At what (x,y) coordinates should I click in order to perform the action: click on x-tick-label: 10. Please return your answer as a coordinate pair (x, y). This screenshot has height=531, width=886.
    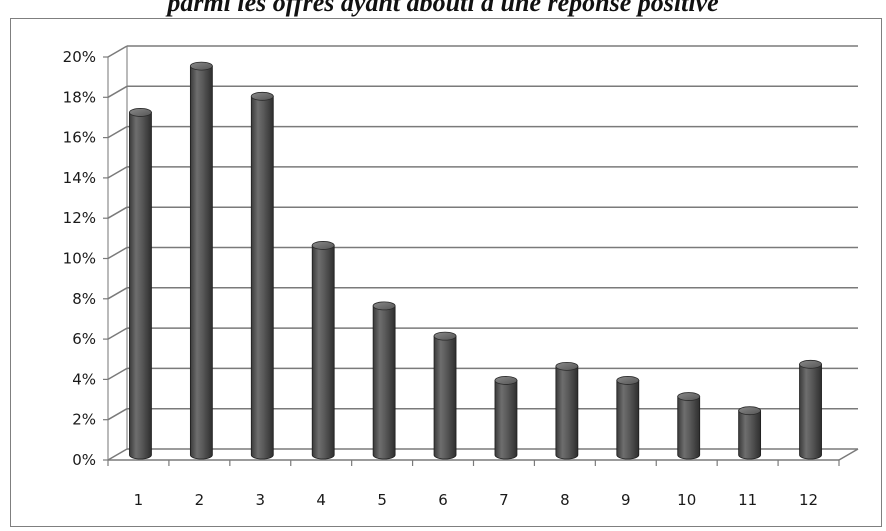
    Looking at the image, I should click on (686, 500).